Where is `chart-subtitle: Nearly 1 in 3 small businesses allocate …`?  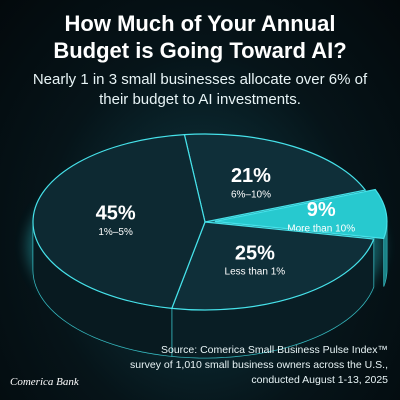
chart-subtitle: Nearly 1 in 3 small businesses allocate … is located at coordinates (200, 89).